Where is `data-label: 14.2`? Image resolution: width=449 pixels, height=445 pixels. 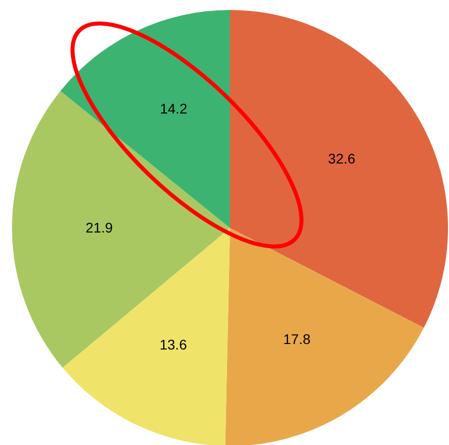
data-label: 14.2 is located at coordinates (174, 108).